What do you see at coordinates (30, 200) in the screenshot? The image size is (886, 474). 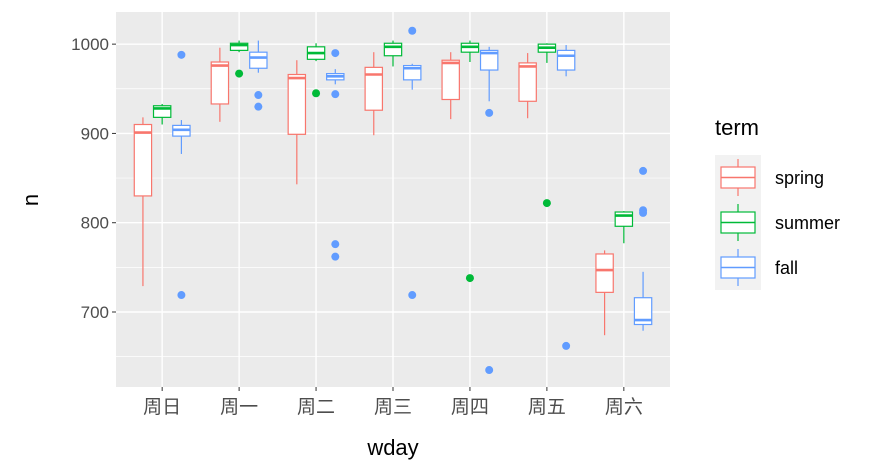 I see `y-axis-title: n` at bounding box center [30, 200].